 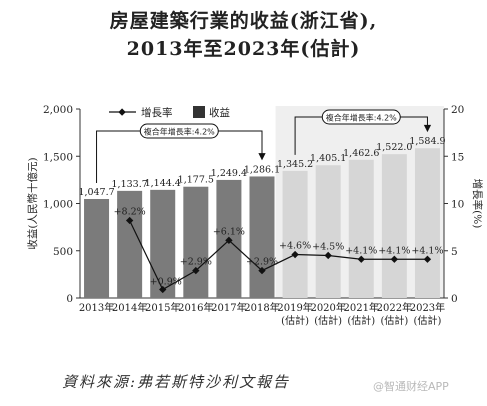 I want to click on bar-value-label: 1,144.4, so click(x=163, y=183).